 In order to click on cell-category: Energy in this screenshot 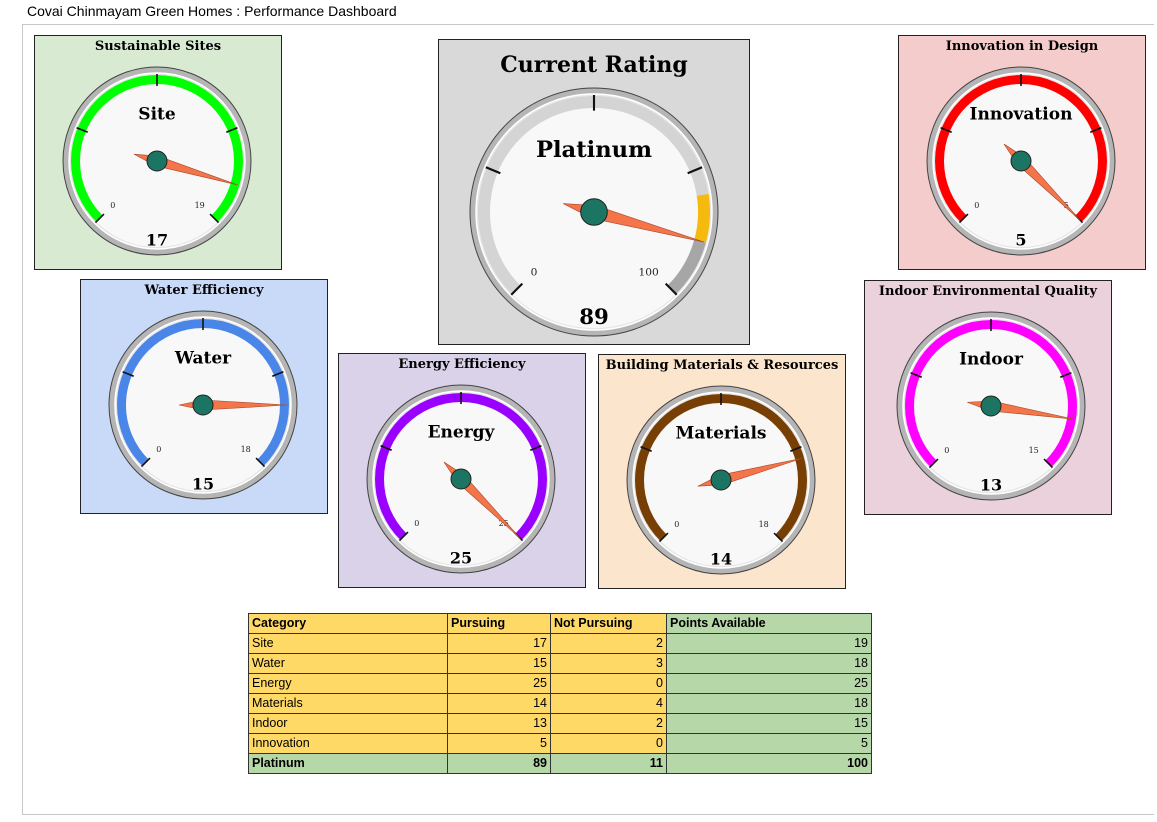, I will do `click(348, 683)`.